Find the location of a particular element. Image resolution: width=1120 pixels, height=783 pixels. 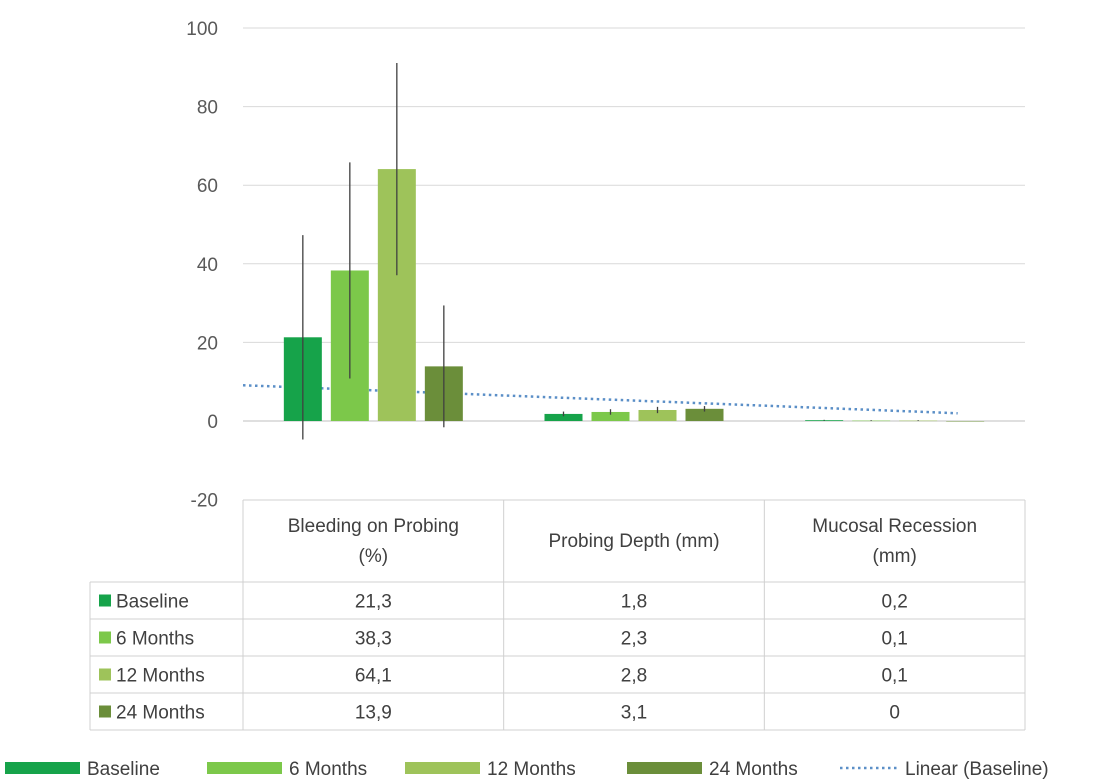

table-header-label: Probing Depth (mm) is located at coordinates (633, 541).